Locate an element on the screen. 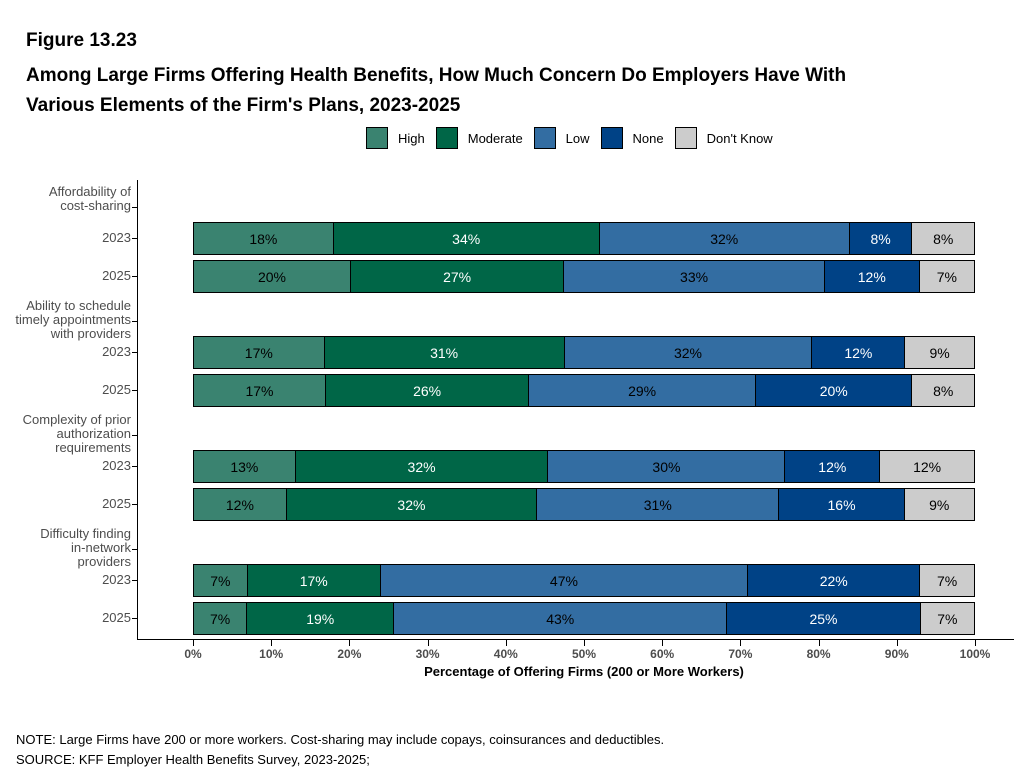  figure-label: Figure 13.23 is located at coordinates (81, 40).